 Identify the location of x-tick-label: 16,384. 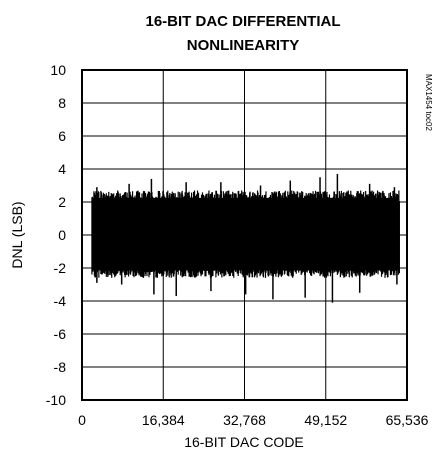
(163, 420).